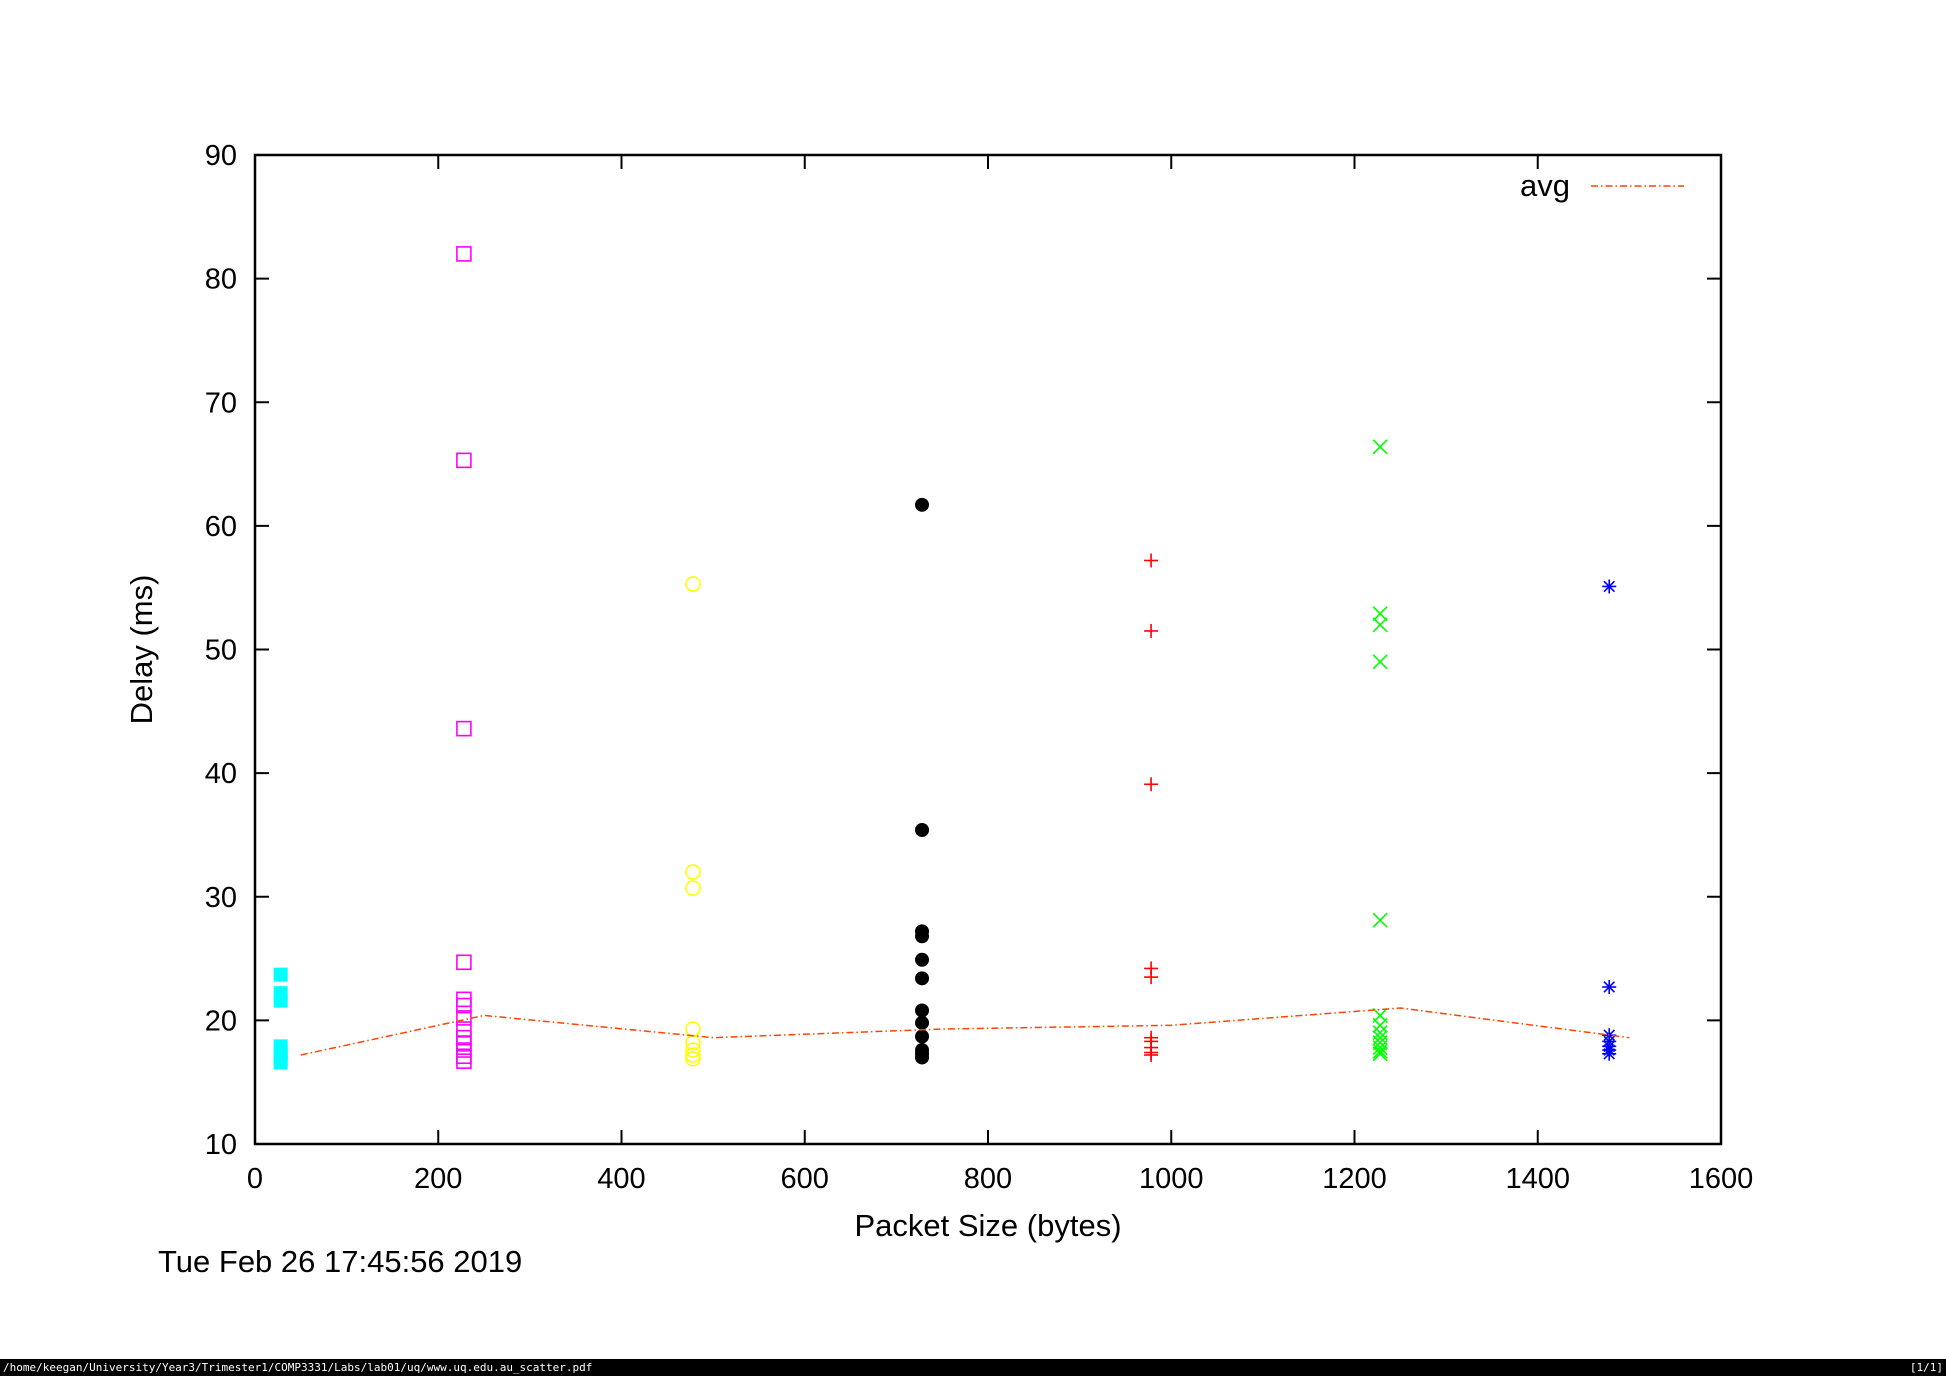  What do you see at coordinates (221, 1021) in the screenshot?
I see `y-tick-label: 20` at bounding box center [221, 1021].